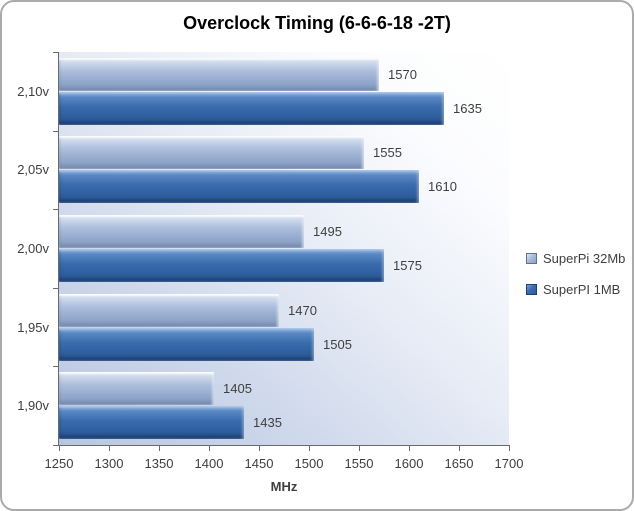 The image size is (634, 511). What do you see at coordinates (59, 463) in the screenshot?
I see `x-axis-tick-label: 1250` at bounding box center [59, 463].